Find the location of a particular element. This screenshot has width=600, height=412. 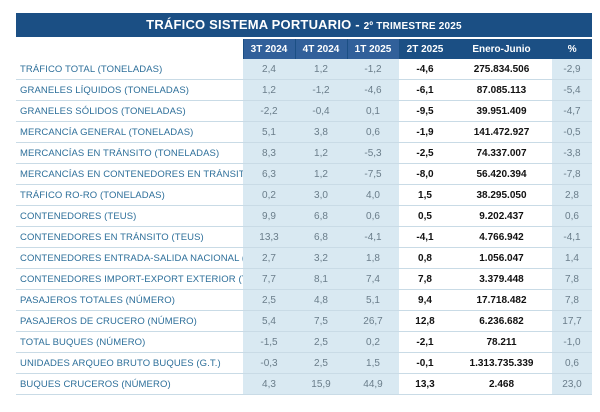

cell-2t-2025: 1,5 is located at coordinates (425, 195).